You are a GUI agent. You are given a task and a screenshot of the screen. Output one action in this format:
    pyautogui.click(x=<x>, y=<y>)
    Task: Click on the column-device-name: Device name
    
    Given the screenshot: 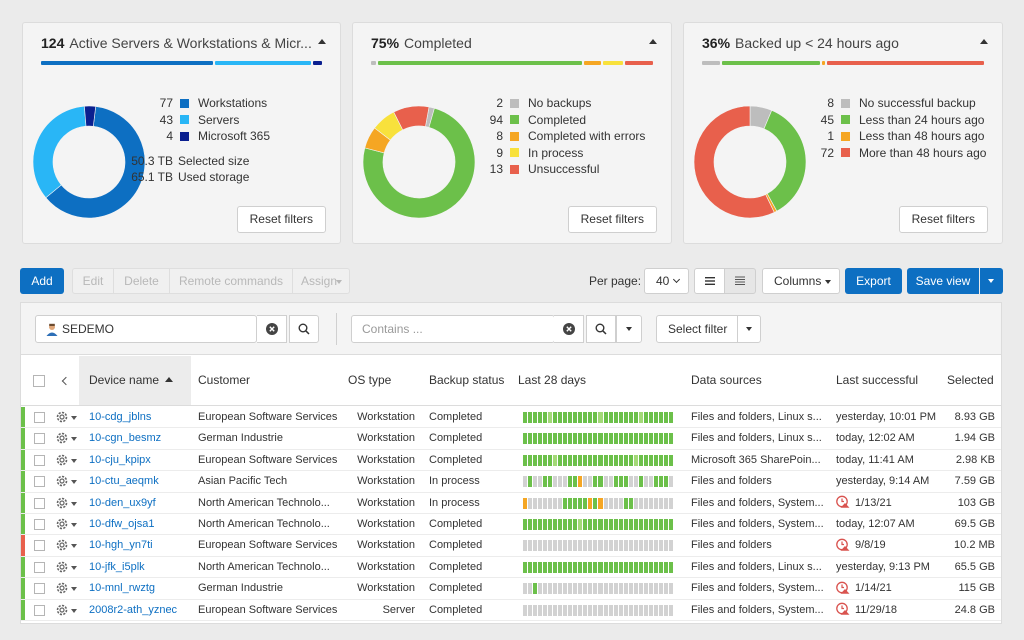 What is the action you would take?
    pyautogui.click(x=135, y=380)
    